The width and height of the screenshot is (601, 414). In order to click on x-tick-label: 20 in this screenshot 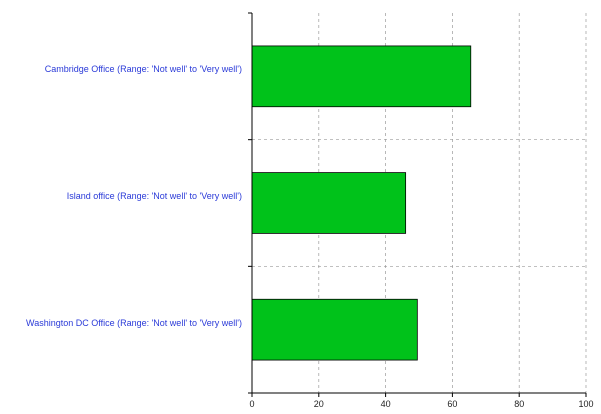, I will do `click(319, 404)`.